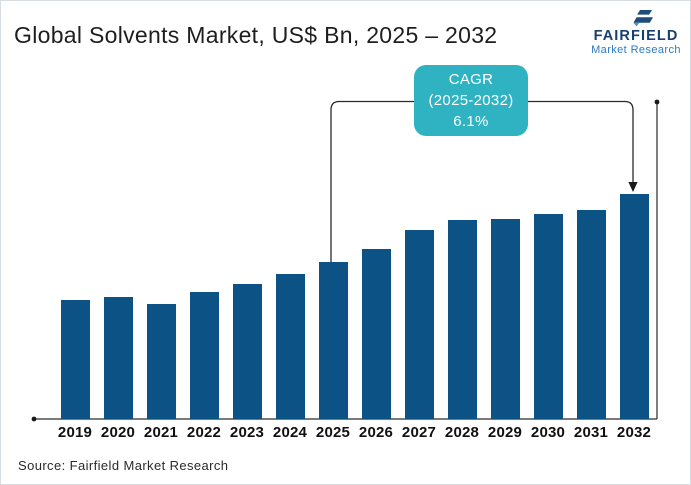 Image resolution: width=691 pixels, height=485 pixels. What do you see at coordinates (118, 358) in the screenshot?
I see `bar-2020` at bounding box center [118, 358].